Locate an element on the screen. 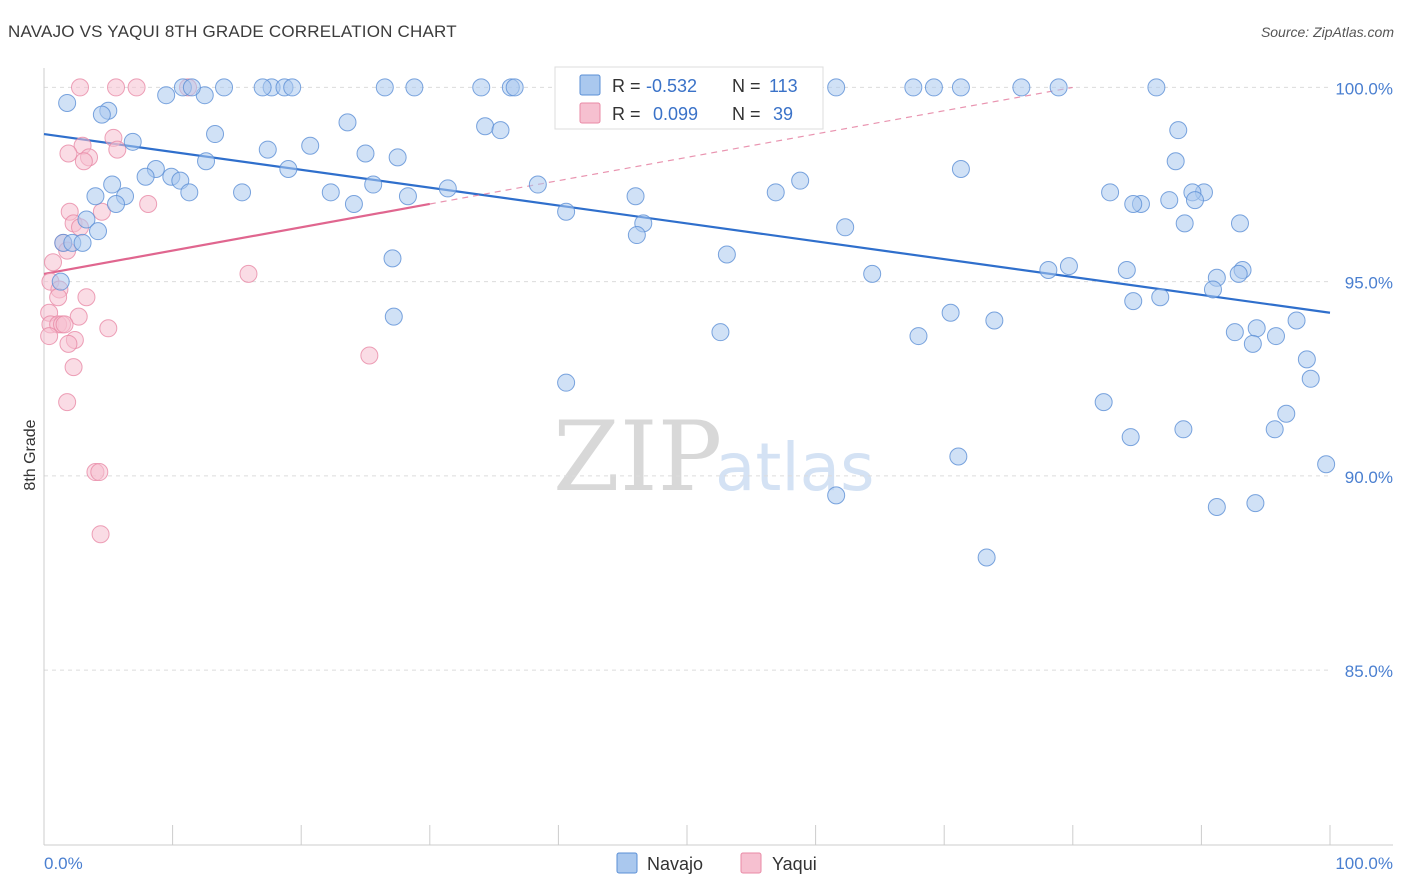 The width and height of the screenshot is (1406, 892). x-tick-label-min: 0.0% is located at coordinates (63, 863).